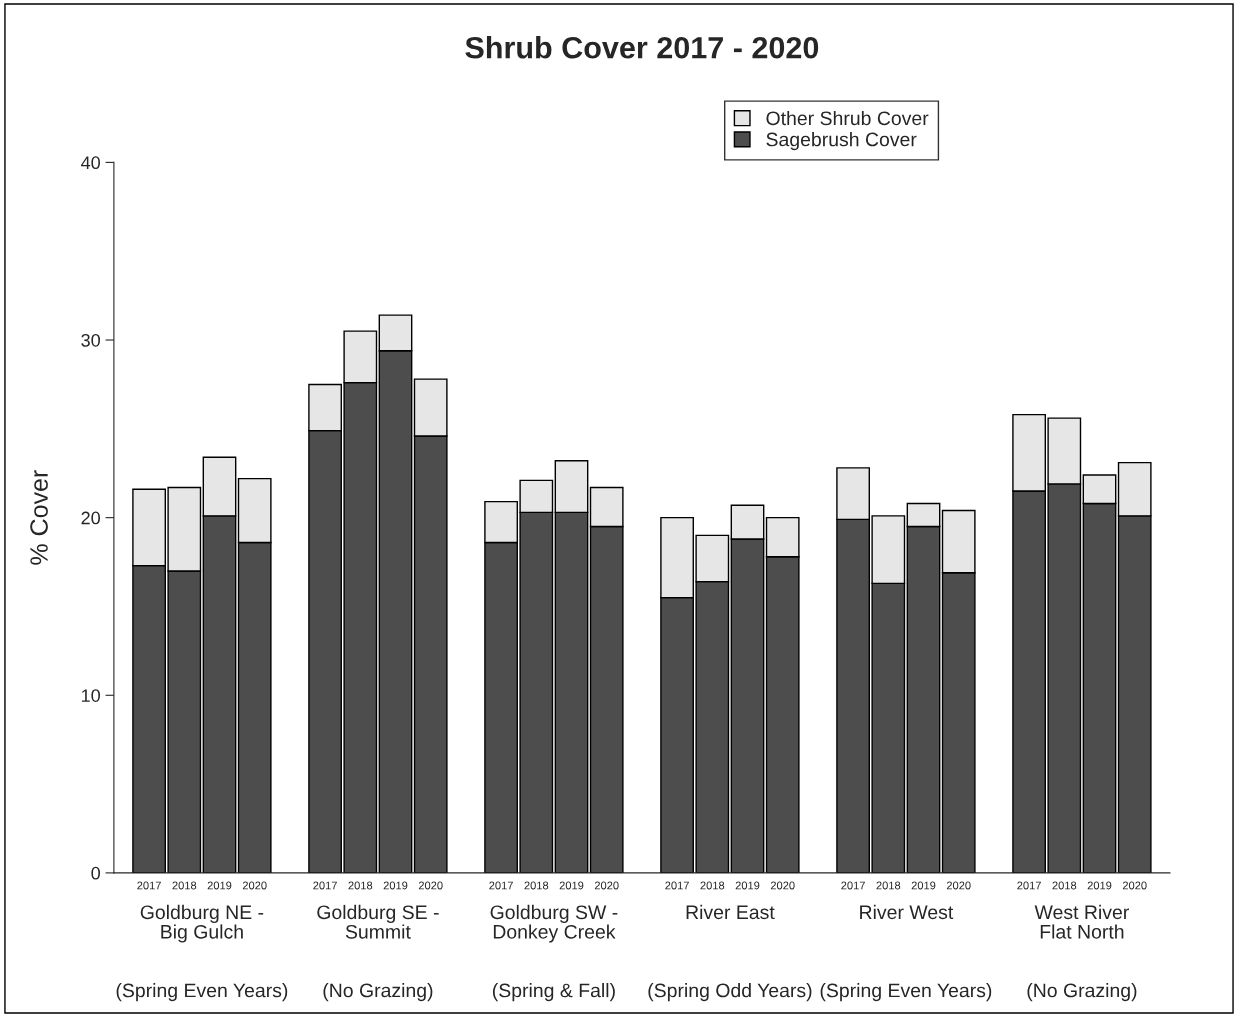  What do you see at coordinates (90, 518) in the screenshot?
I see `y-tick-label: 20` at bounding box center [90, 518].